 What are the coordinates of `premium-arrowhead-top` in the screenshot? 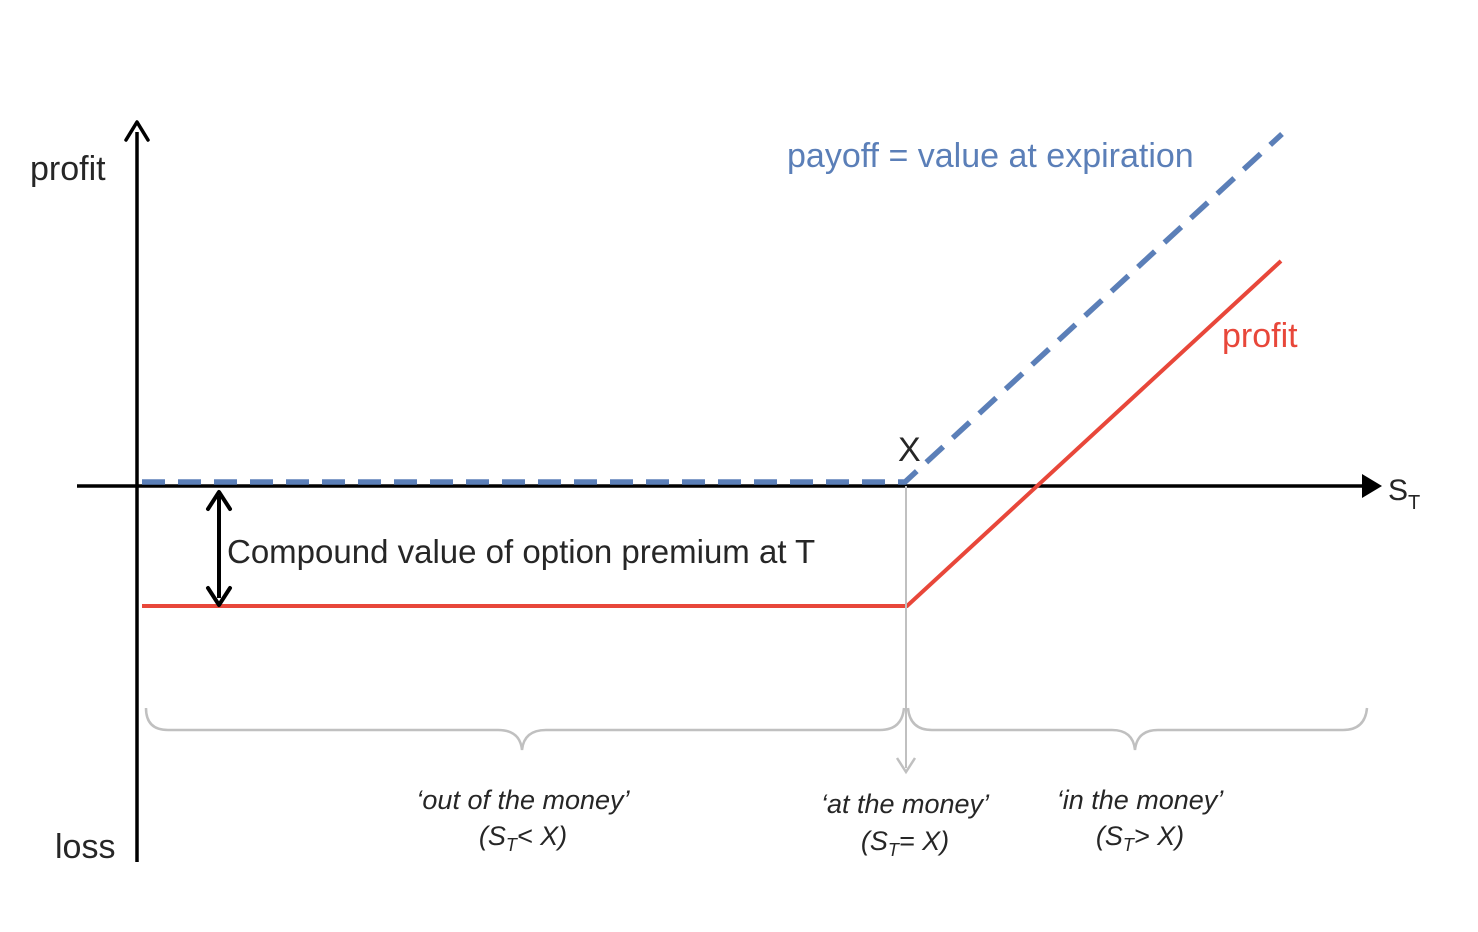 It's located at (219, 500).